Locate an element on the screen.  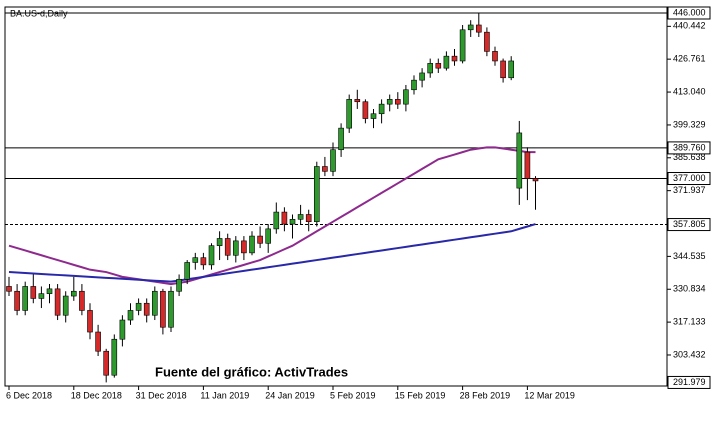
y-tick-label: 344.535 is located at coordinates (689, 256).